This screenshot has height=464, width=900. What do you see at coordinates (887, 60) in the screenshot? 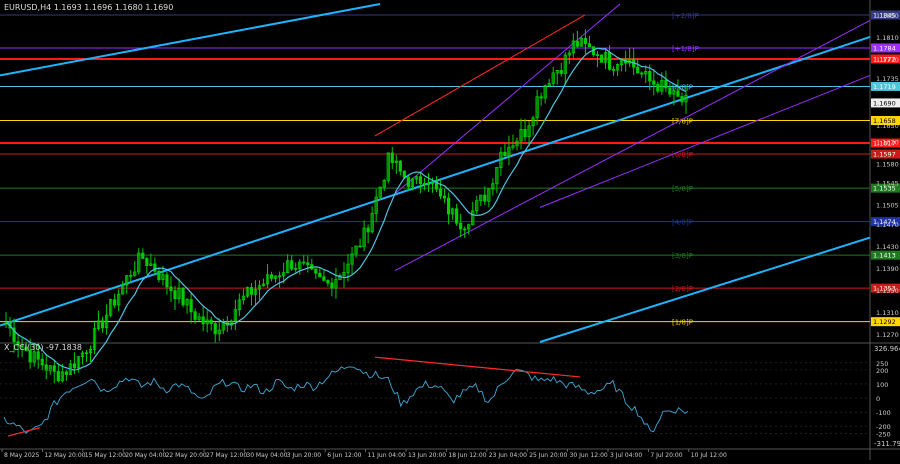
I see `price-tick-label: 1.1770` at bounding box center [887, 60].